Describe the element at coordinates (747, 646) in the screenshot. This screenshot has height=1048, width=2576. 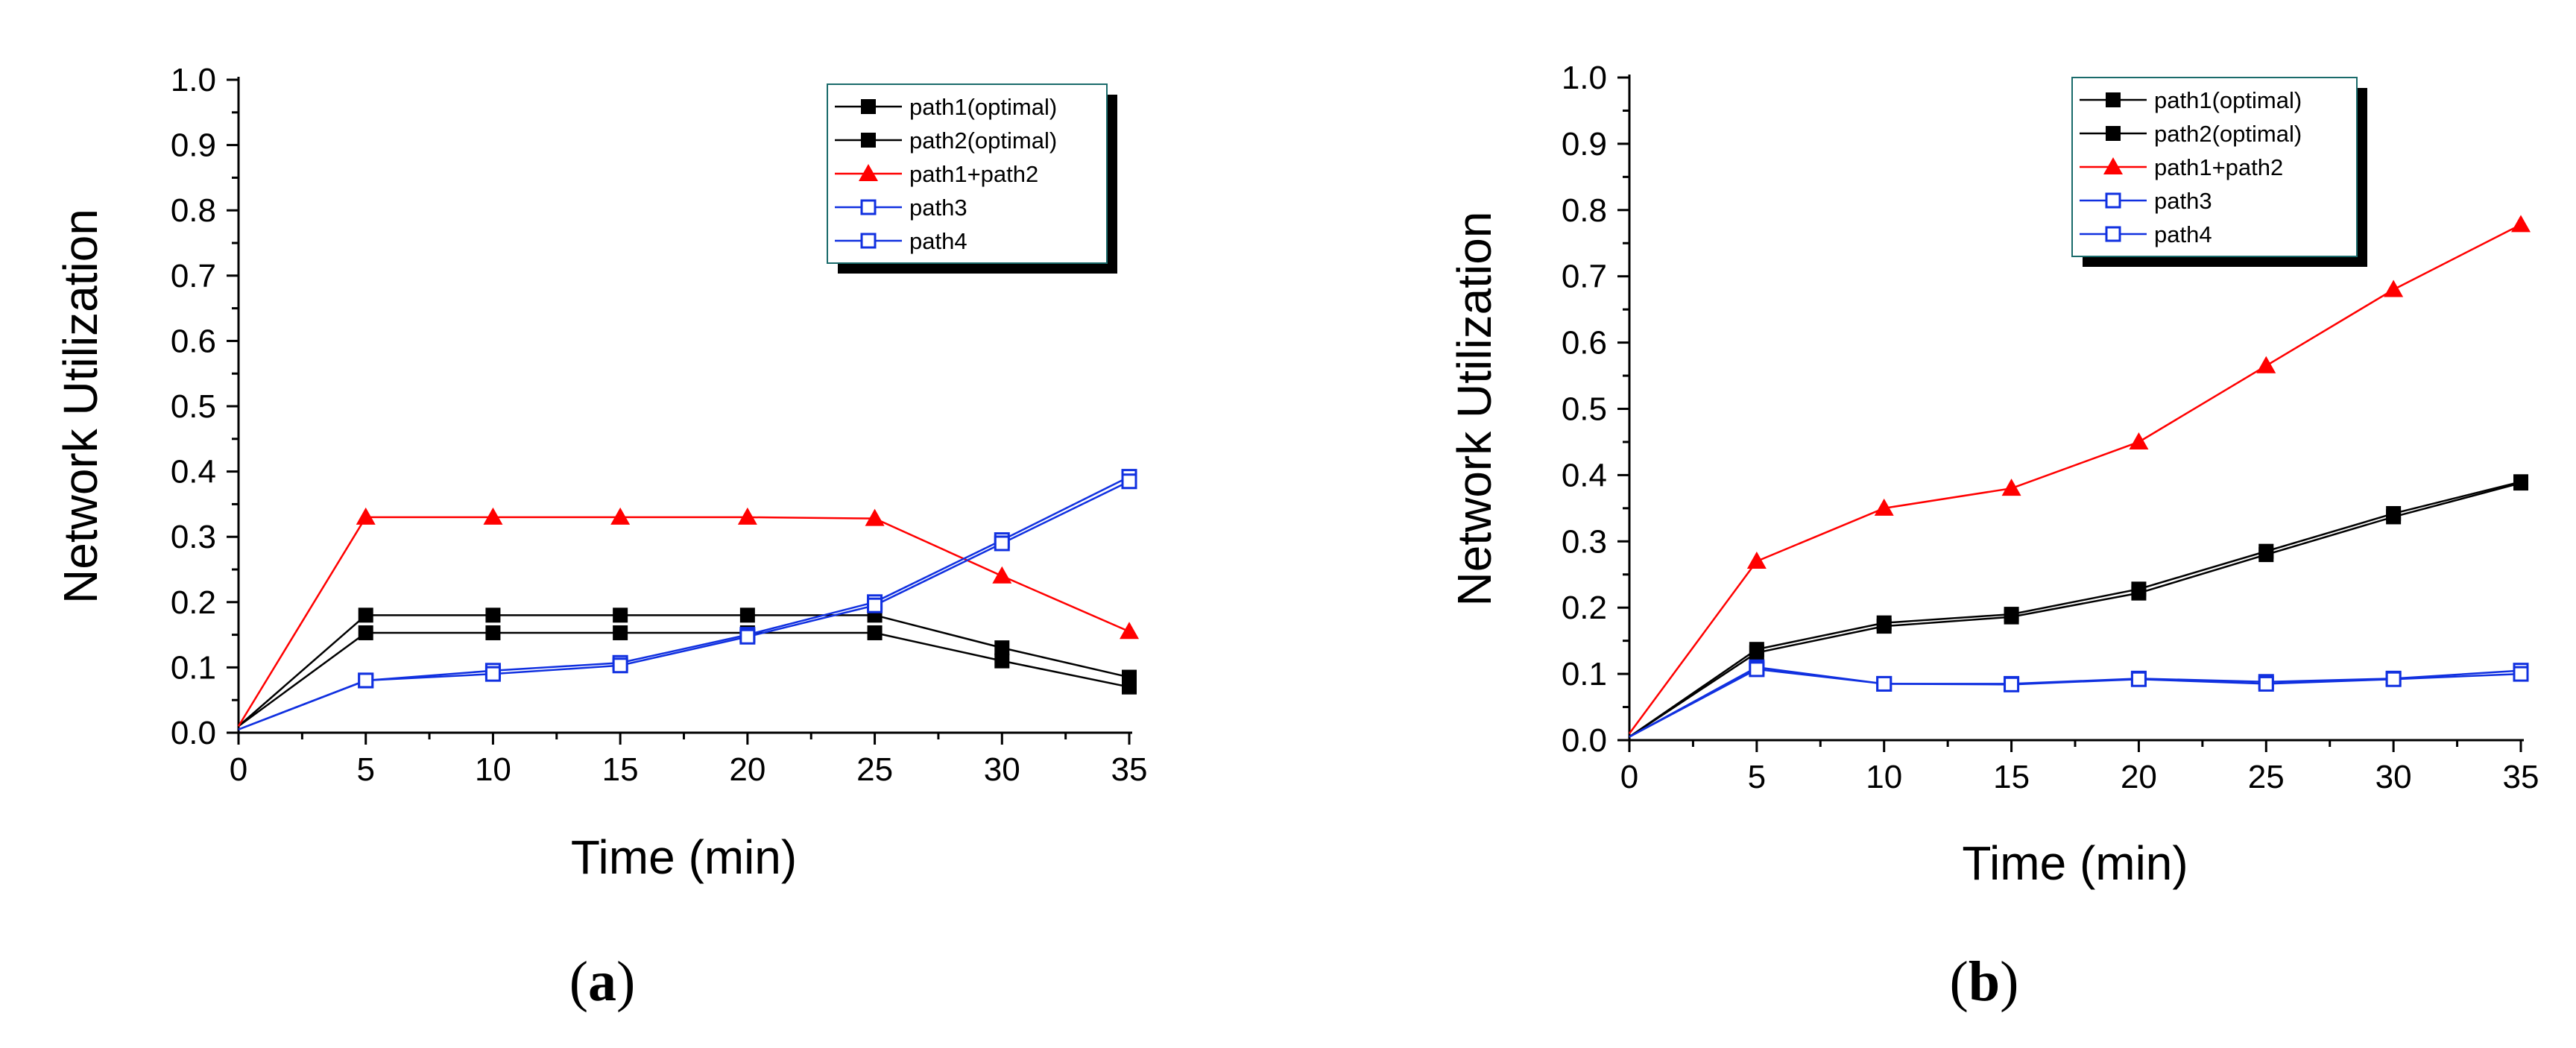
I see `series-markers-path1-optimal-` at that location.